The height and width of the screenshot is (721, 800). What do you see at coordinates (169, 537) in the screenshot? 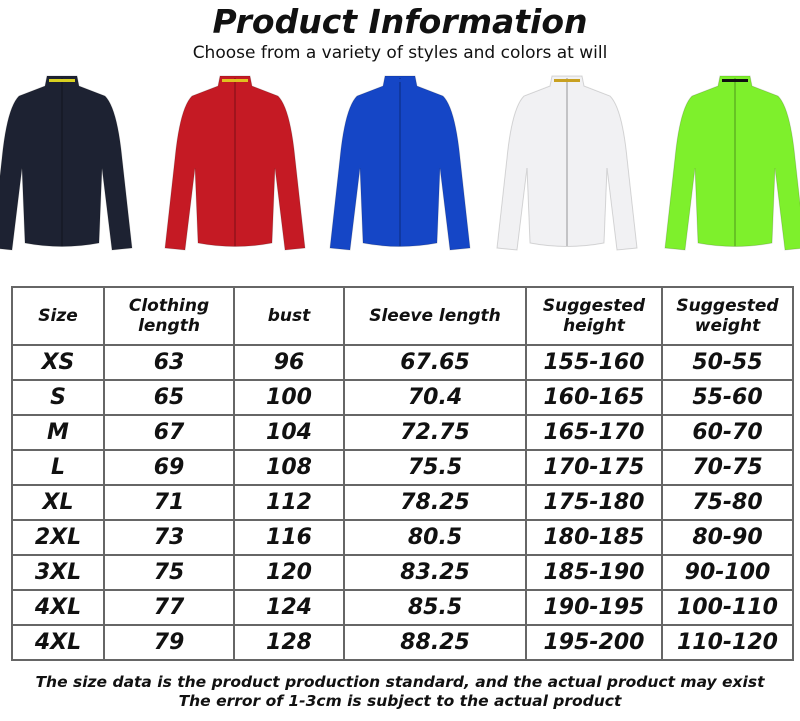
I see `table-cell: 73` at bounding box center [169, 537].